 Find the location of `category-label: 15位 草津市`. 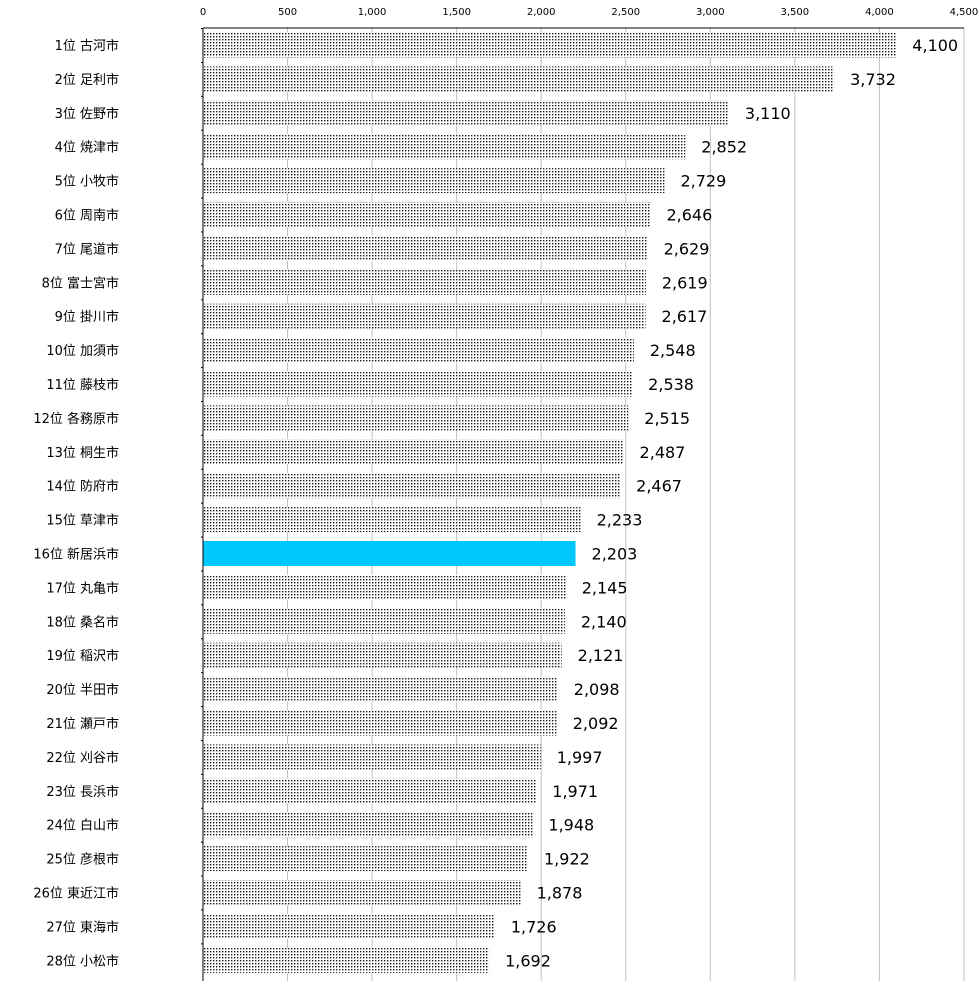

category-label: 15位 草津市 is located at coordinates (82, 521).